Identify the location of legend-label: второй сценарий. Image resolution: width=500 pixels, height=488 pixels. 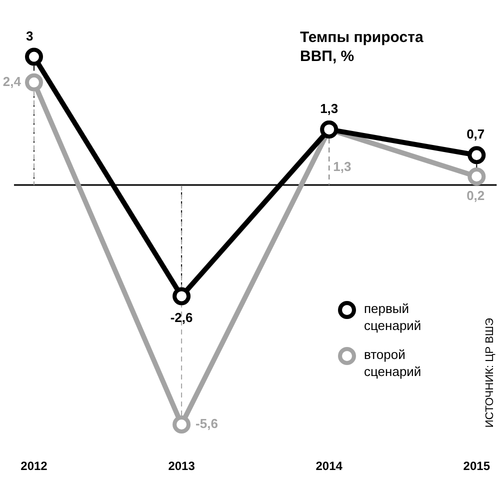
(393, 363).